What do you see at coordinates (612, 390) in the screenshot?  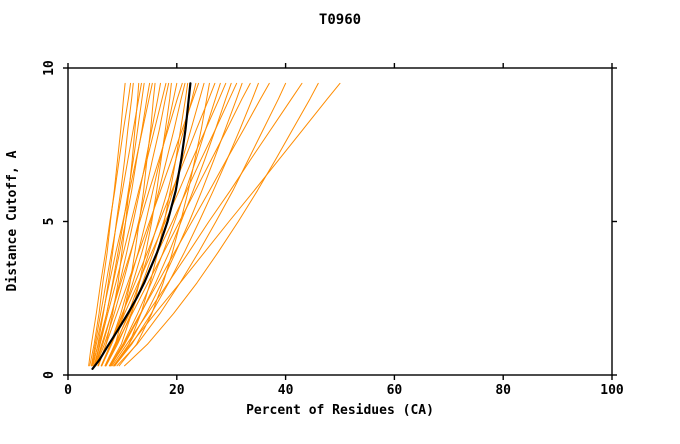 I see `x-tick-label: 100` at bounding box center [612, 390].